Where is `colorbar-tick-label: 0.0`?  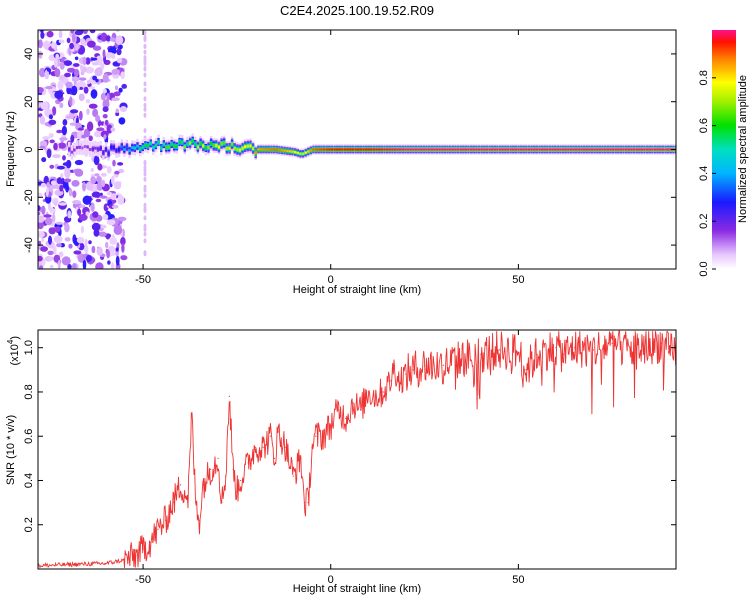
colorbar-tick-label: 0.0 is located at coordinates (704, 268).